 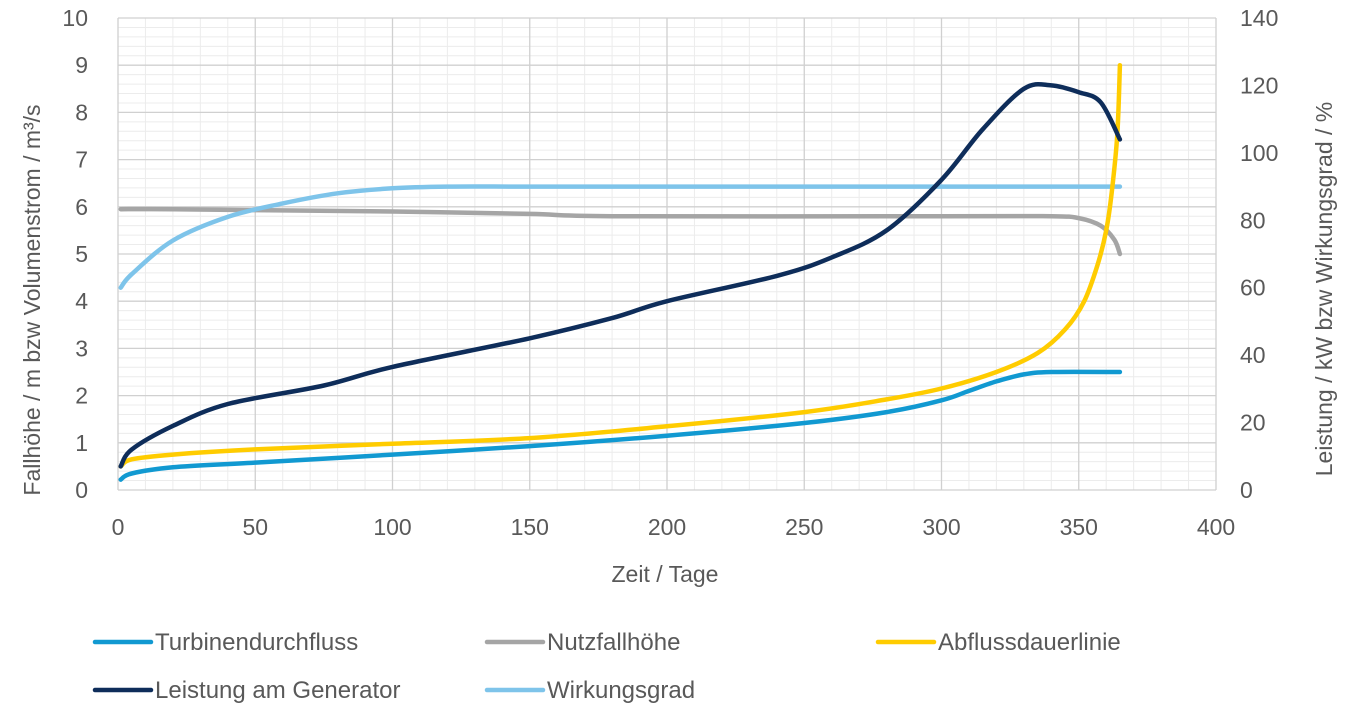 What do you see at coordinates (804, 527) in the screenshot?
I see `x-tick-label: 250` at bounding box center [804, 527].